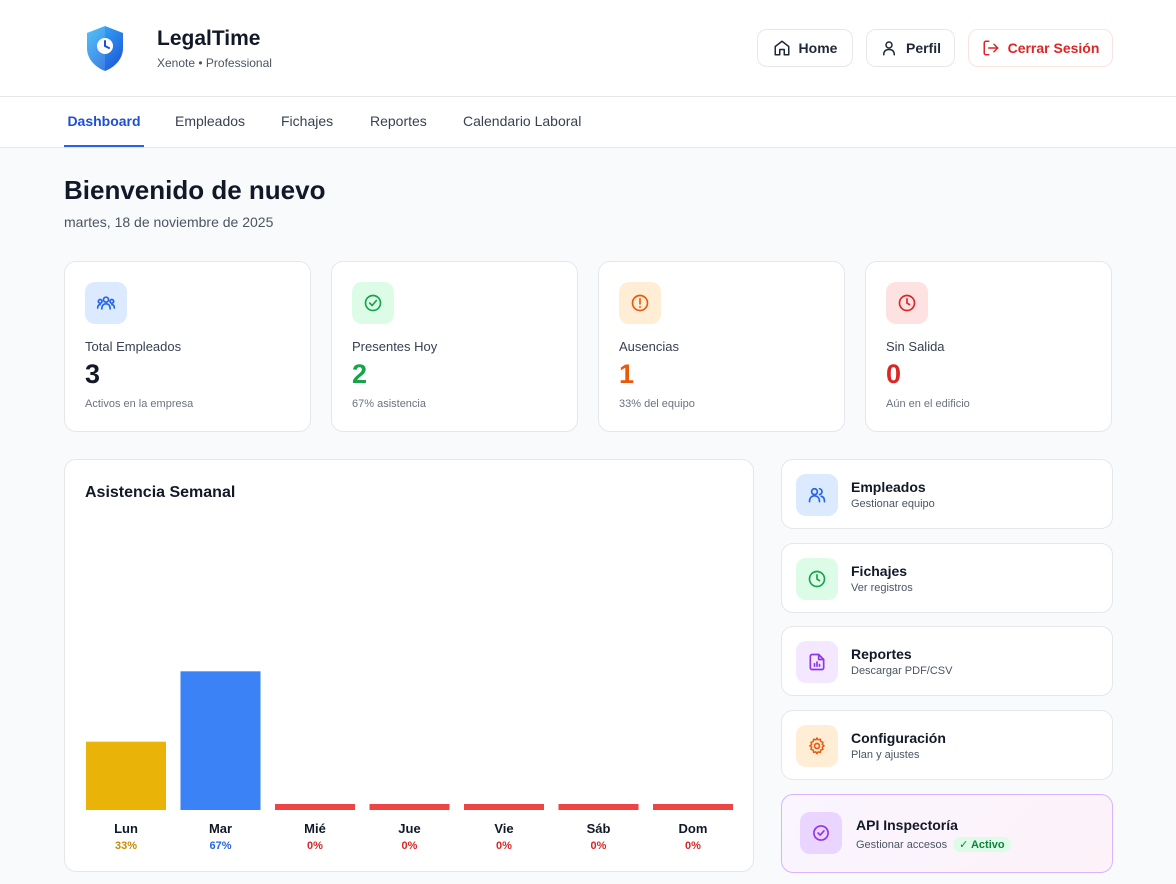 This screenshot has height=884, width=1176. What do you see at coordinates (409, 761) in the screenshot?
I see `weekly-attendance-chart: Lun 33% Mar 67% Mié 0% Jue 0% Vie 0% Sáb 0% Dom 0%` at bounding box center [409, 761].